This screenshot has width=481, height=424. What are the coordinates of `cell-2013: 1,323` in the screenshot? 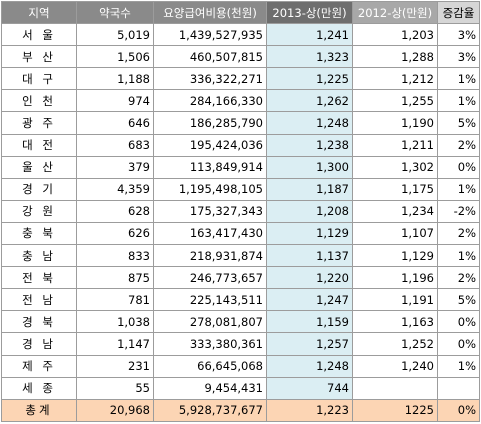 It's located at (309, 57).